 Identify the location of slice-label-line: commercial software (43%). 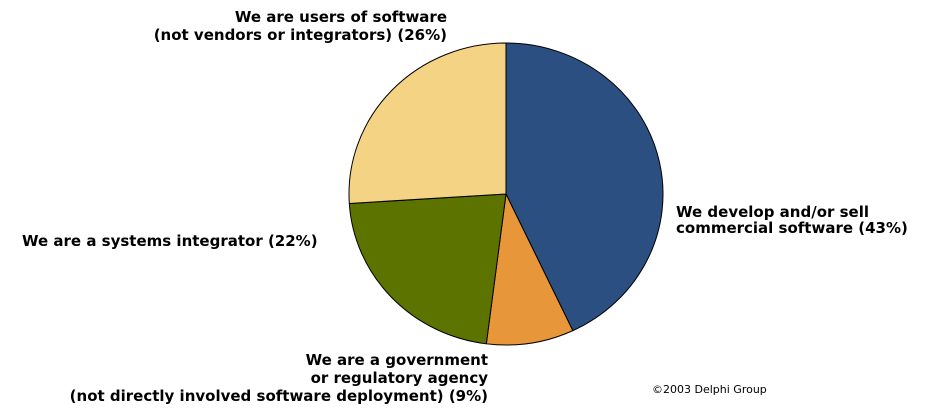
(792, 228).